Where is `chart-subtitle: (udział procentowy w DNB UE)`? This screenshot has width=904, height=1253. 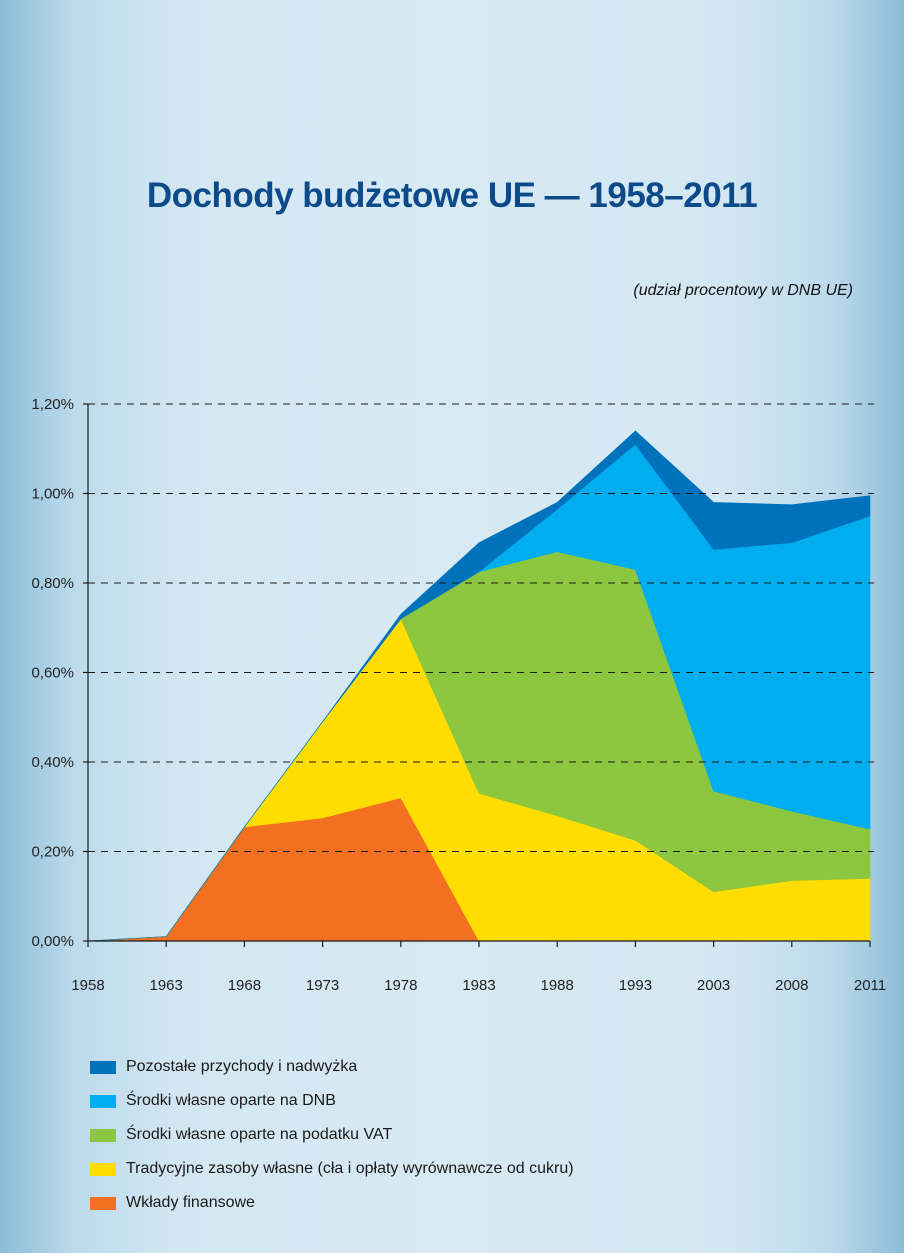
chart-subtitle: (udział procentowy w DNB UE) is located at coordinates (743, 290).